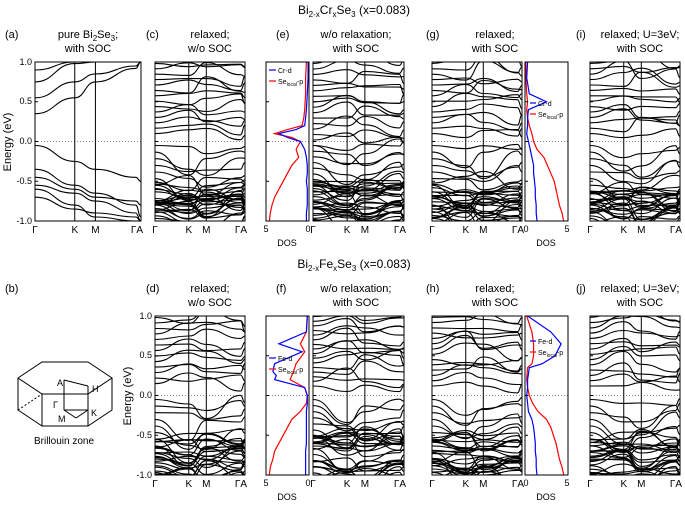  What do you see at coordinates (566, 483) in the screenshot?
I see `svg-text: 5` at bounding box center [566, 483].